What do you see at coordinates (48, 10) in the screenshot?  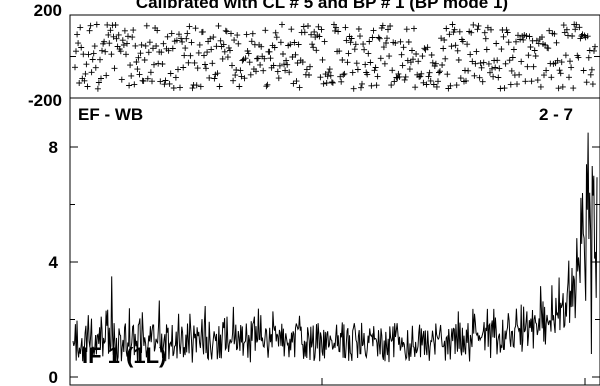 I see `phase-tick-label: 200` at bounding box center [48, 10].